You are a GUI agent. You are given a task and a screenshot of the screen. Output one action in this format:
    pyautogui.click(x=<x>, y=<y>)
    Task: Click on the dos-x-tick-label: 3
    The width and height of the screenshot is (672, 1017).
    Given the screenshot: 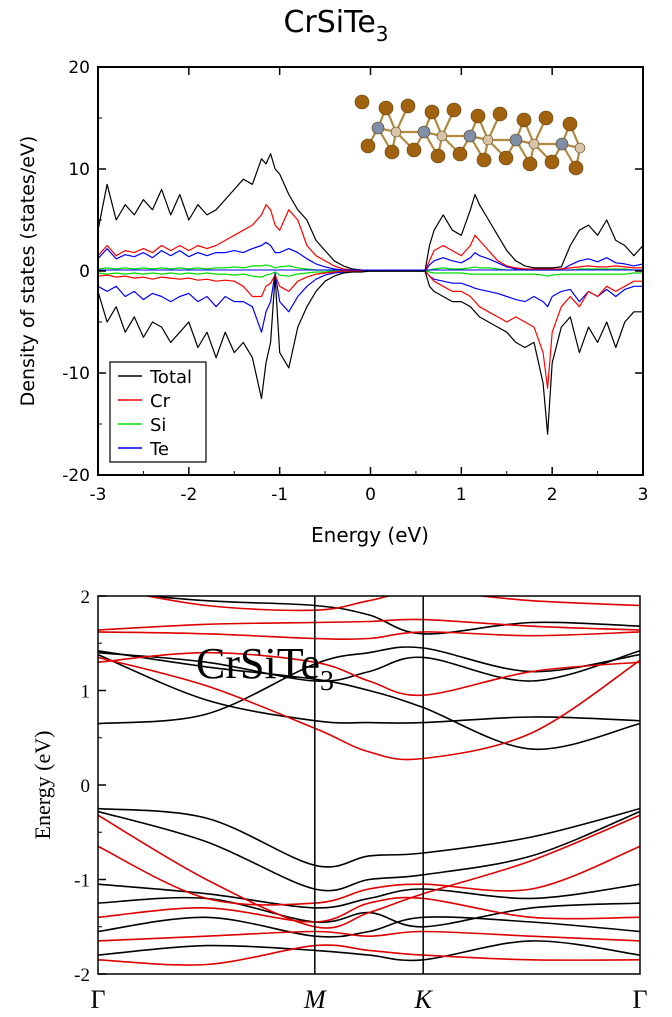 What is the action you would take?
    pyautogui.click(x=643, y=495)
    